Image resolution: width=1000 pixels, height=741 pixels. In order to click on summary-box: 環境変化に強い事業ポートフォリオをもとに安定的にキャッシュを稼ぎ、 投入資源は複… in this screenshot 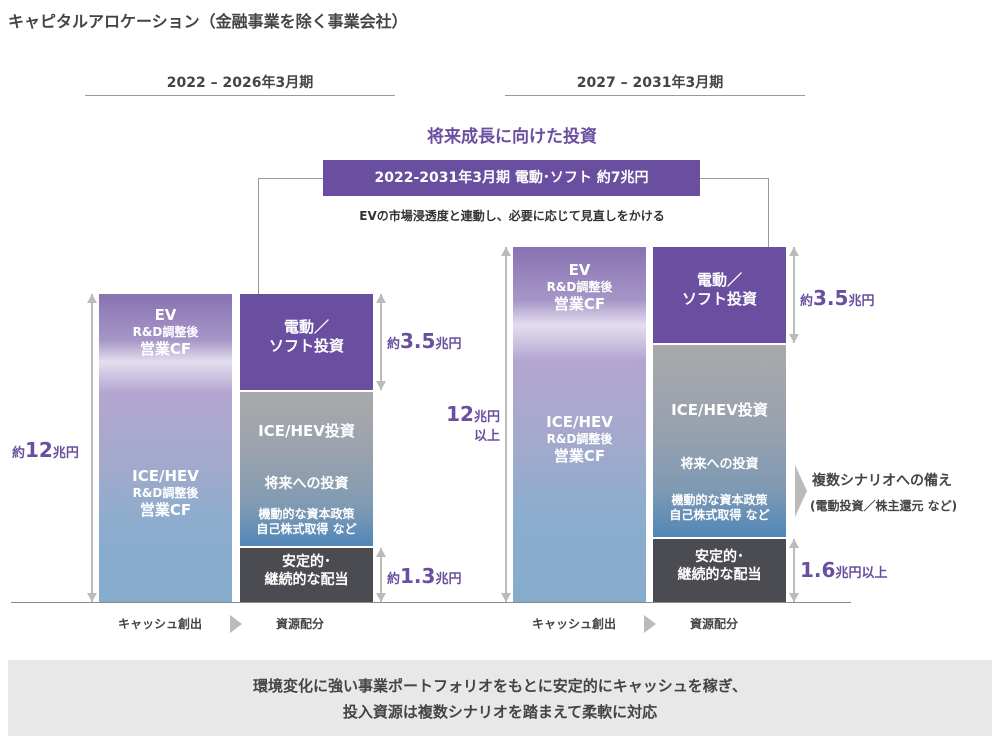, I will do `click(500, 698)`.